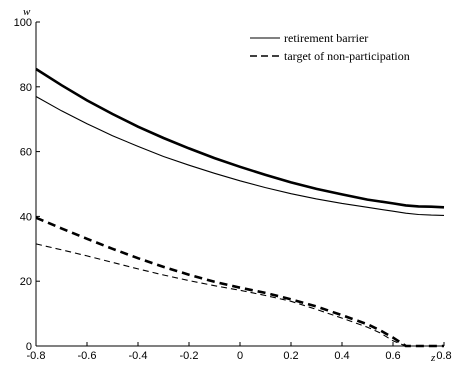 The width and height of the screenshot is (460, 371). I want to click on x-tick-label: -0.6, so click(87, 356).